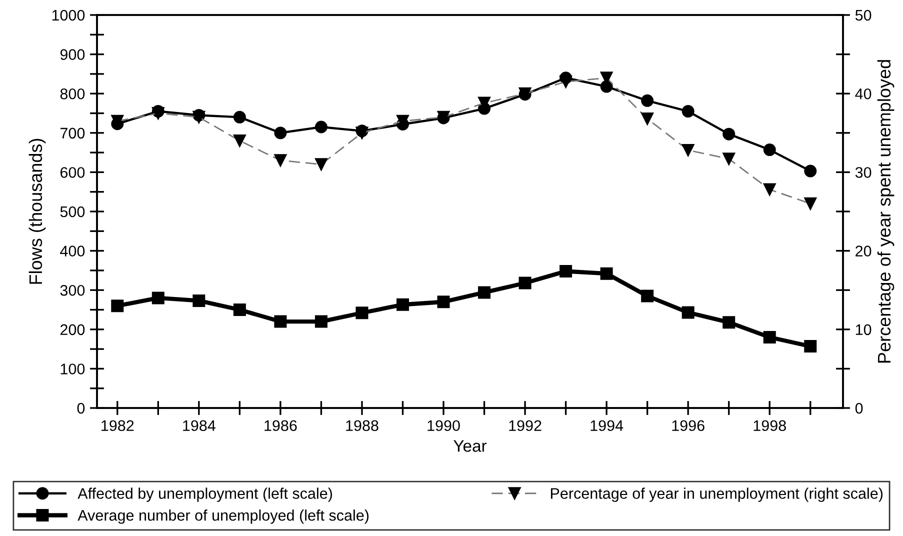 This screenshot has height=536, width=903. I want to click on y-tick-label: 200, so click(72, 330).